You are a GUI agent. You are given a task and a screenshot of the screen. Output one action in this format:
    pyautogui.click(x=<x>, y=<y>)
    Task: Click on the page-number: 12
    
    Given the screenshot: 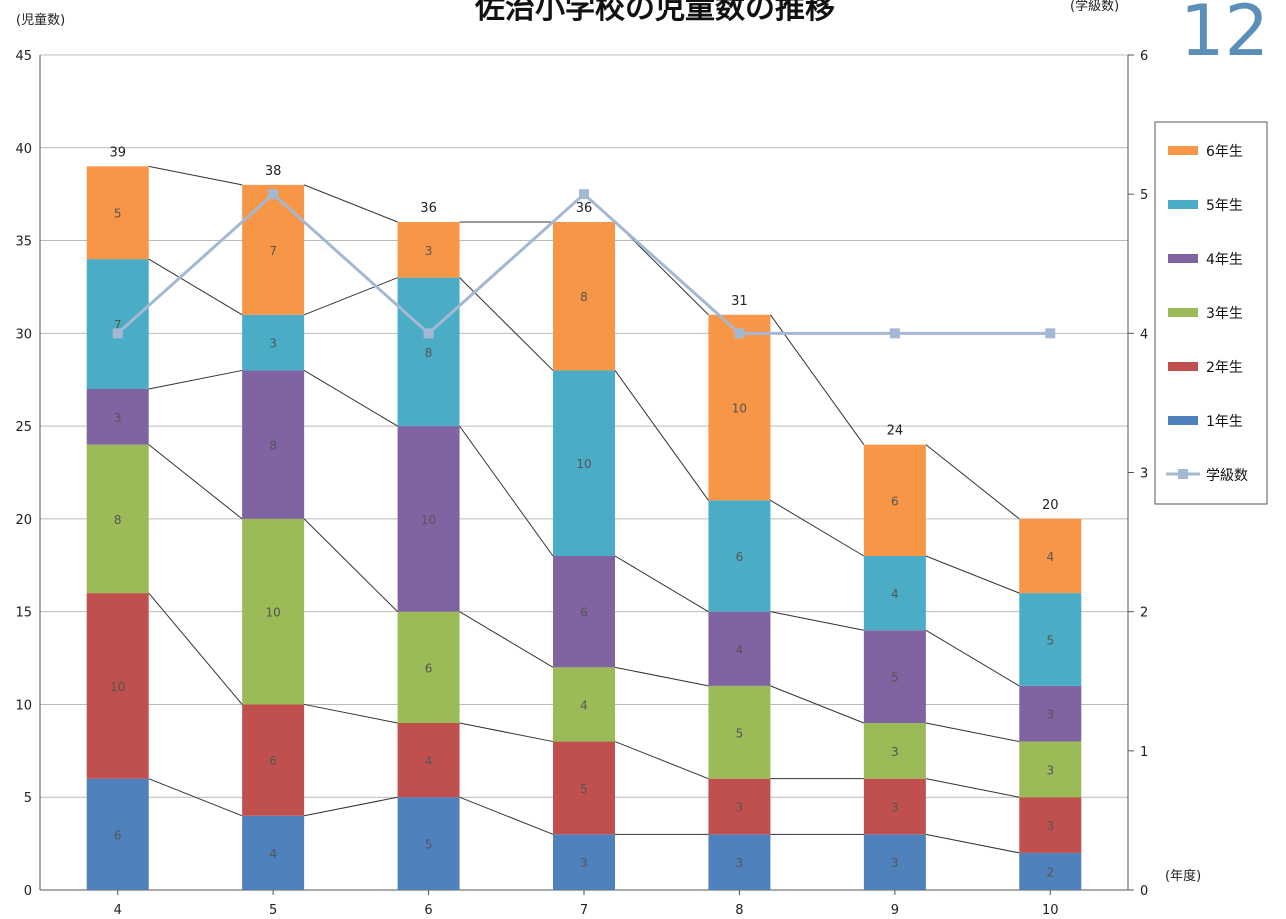 What is the action you would take?
    pyautogui.click(x=1224, y=36)
    